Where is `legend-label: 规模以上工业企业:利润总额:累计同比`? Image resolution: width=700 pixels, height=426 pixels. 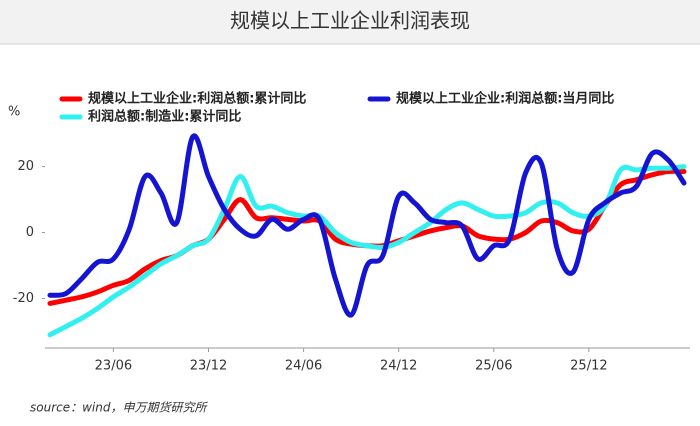
legend-label: 规模以上工业企业:利润总额:累计同比 is located at coordinates (197, 99).